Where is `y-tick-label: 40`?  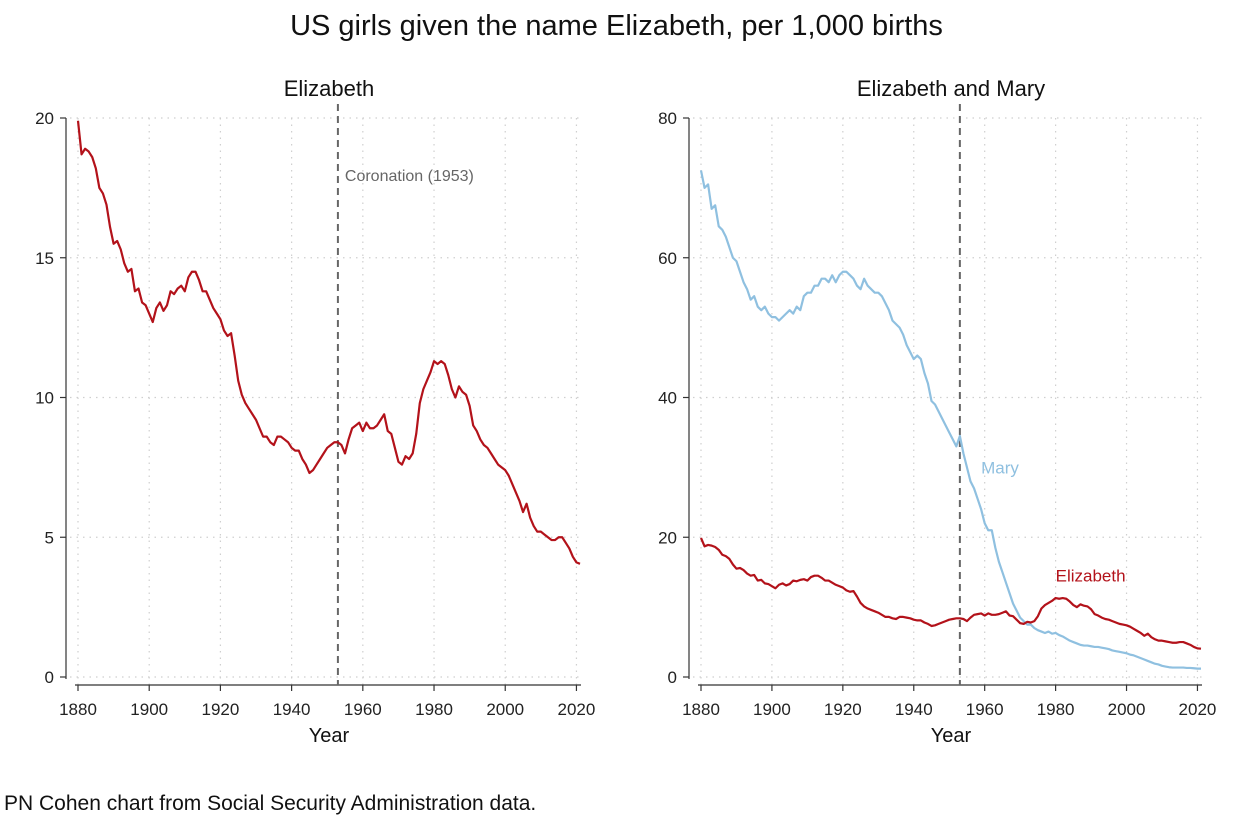 y-tick-label: 40 is located at coordinates (667, 398).